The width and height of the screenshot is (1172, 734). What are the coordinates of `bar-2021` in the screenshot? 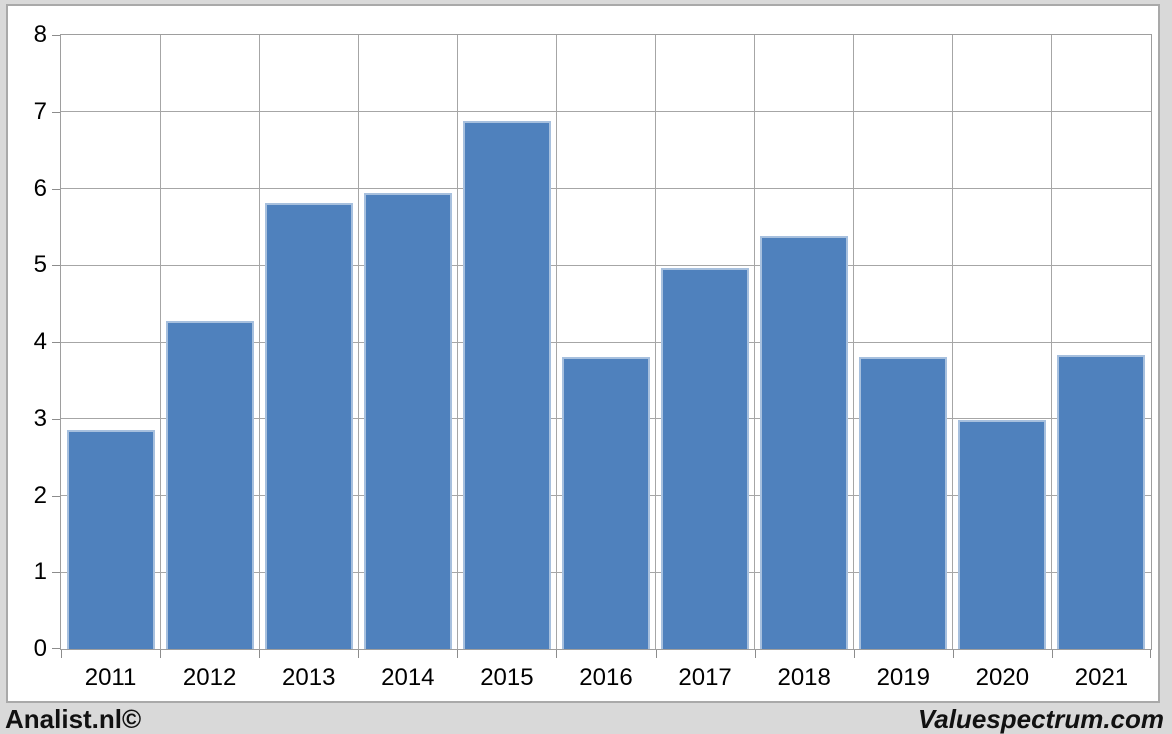 It's located at (1101, 502).